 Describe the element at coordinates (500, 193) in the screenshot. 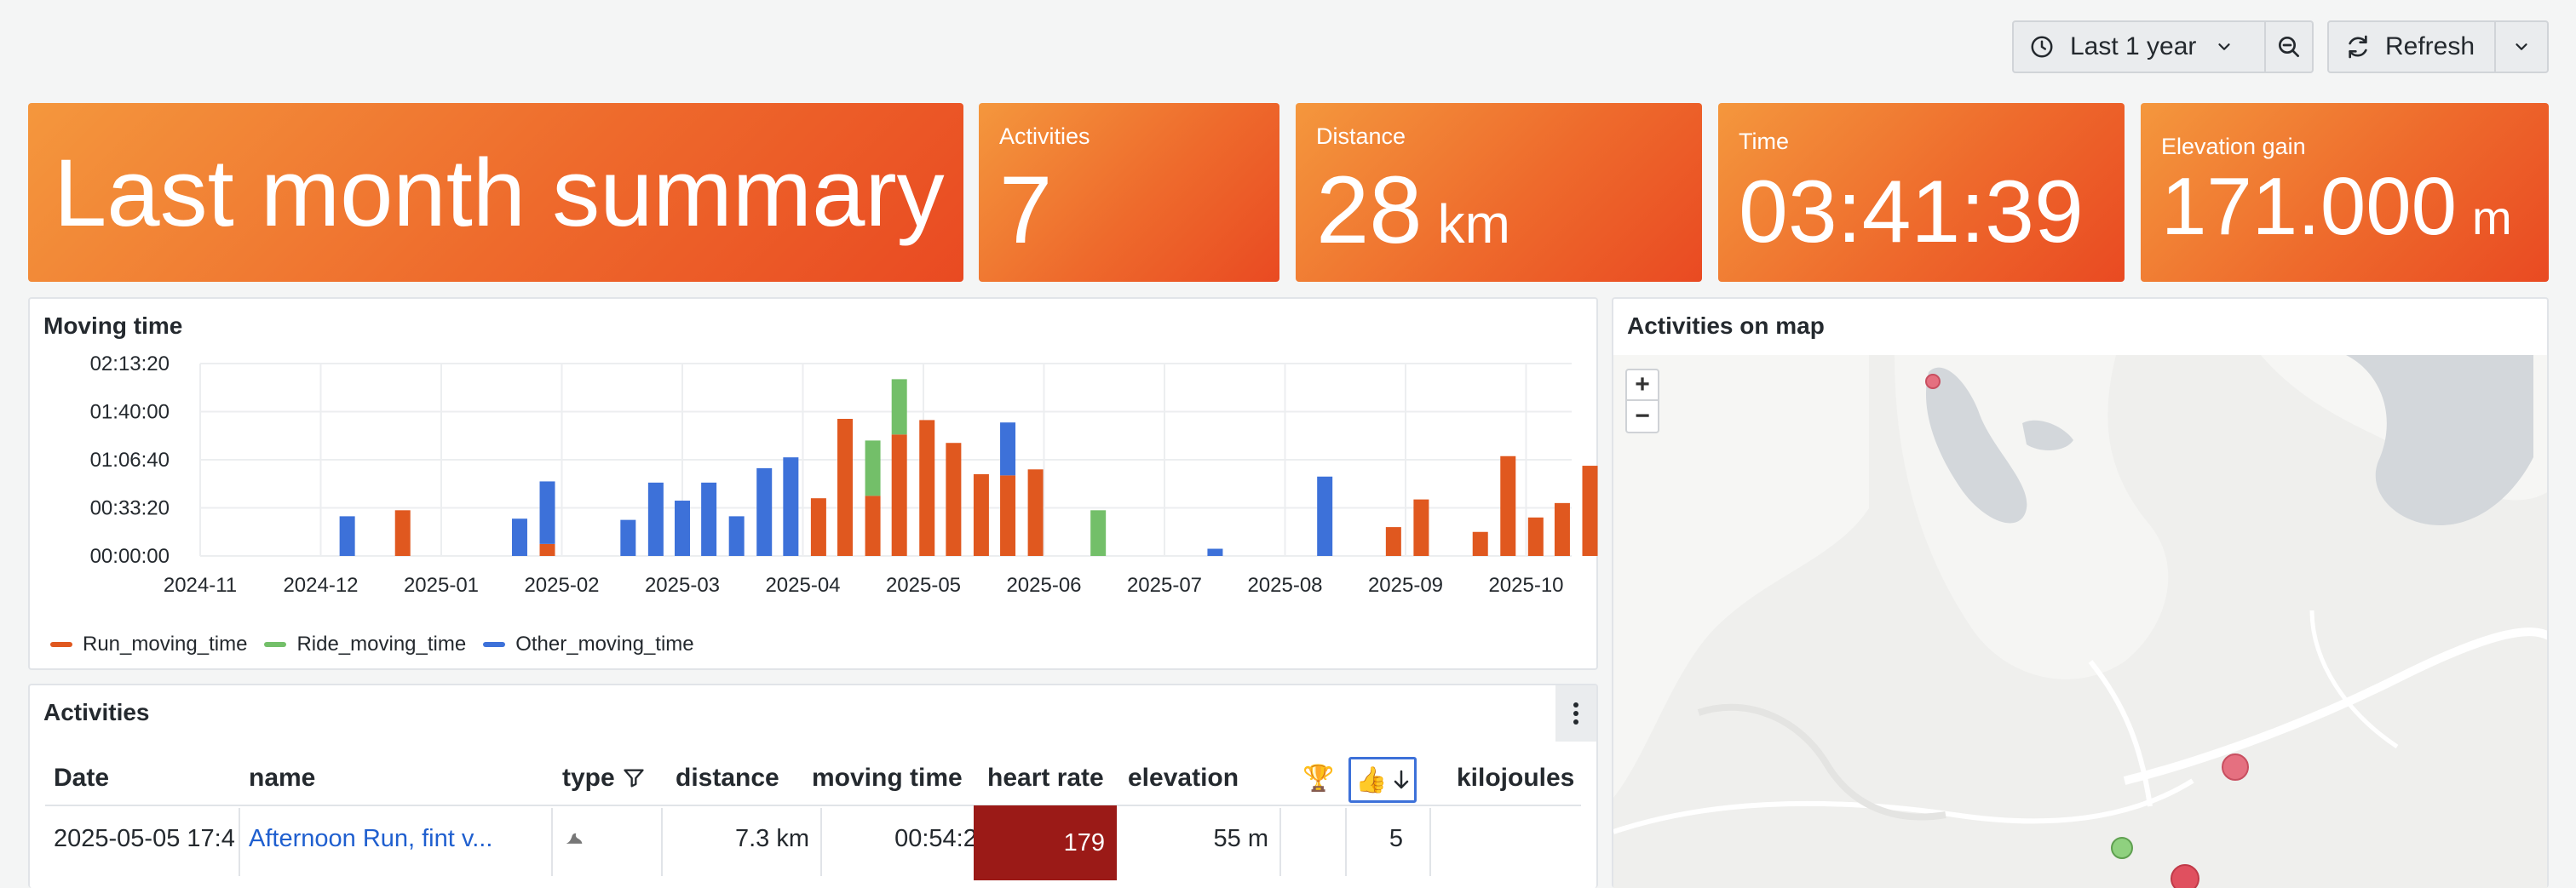

I see `summary-title: Last month summary` at that location.